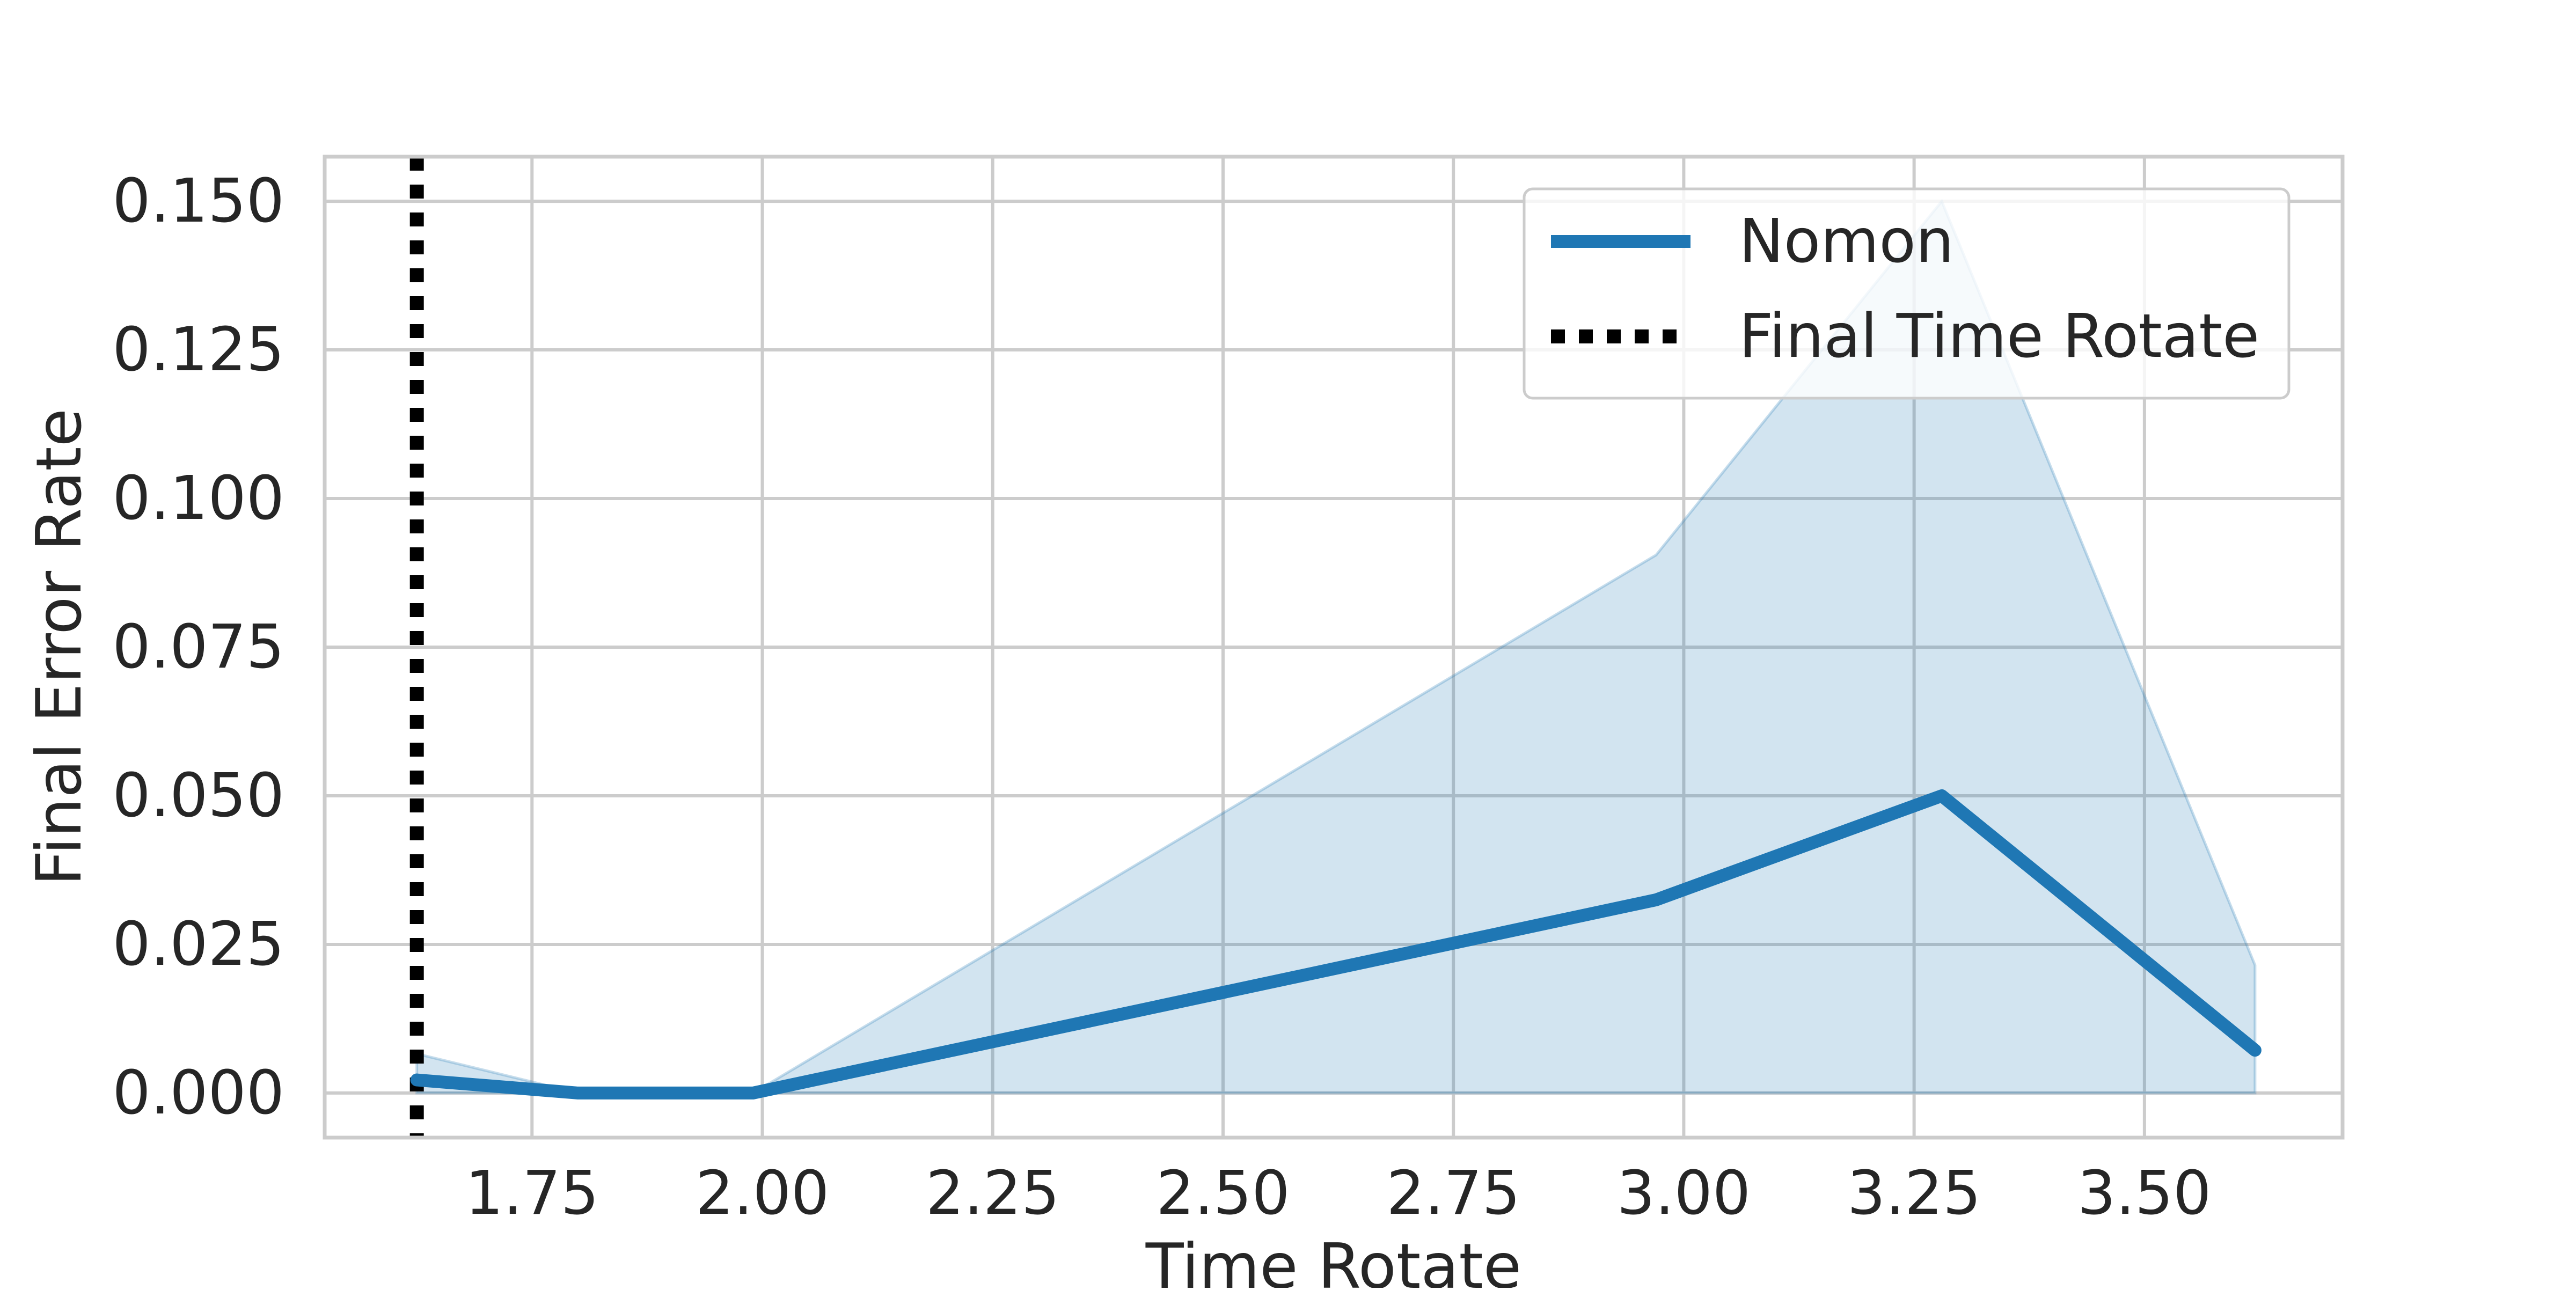 The image size is (2576, 1290). Describe the element at coordinates (1999, 336) in the screenshot. I see `legend-label-final-time-rotate: Final Time Rotate` at that location.